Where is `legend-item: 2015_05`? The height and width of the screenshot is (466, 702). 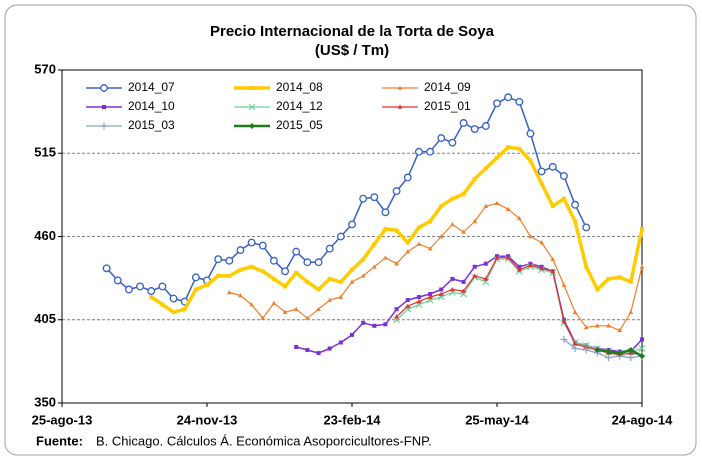
legend-item: 2015_05 is located at coordinates (278, 125).